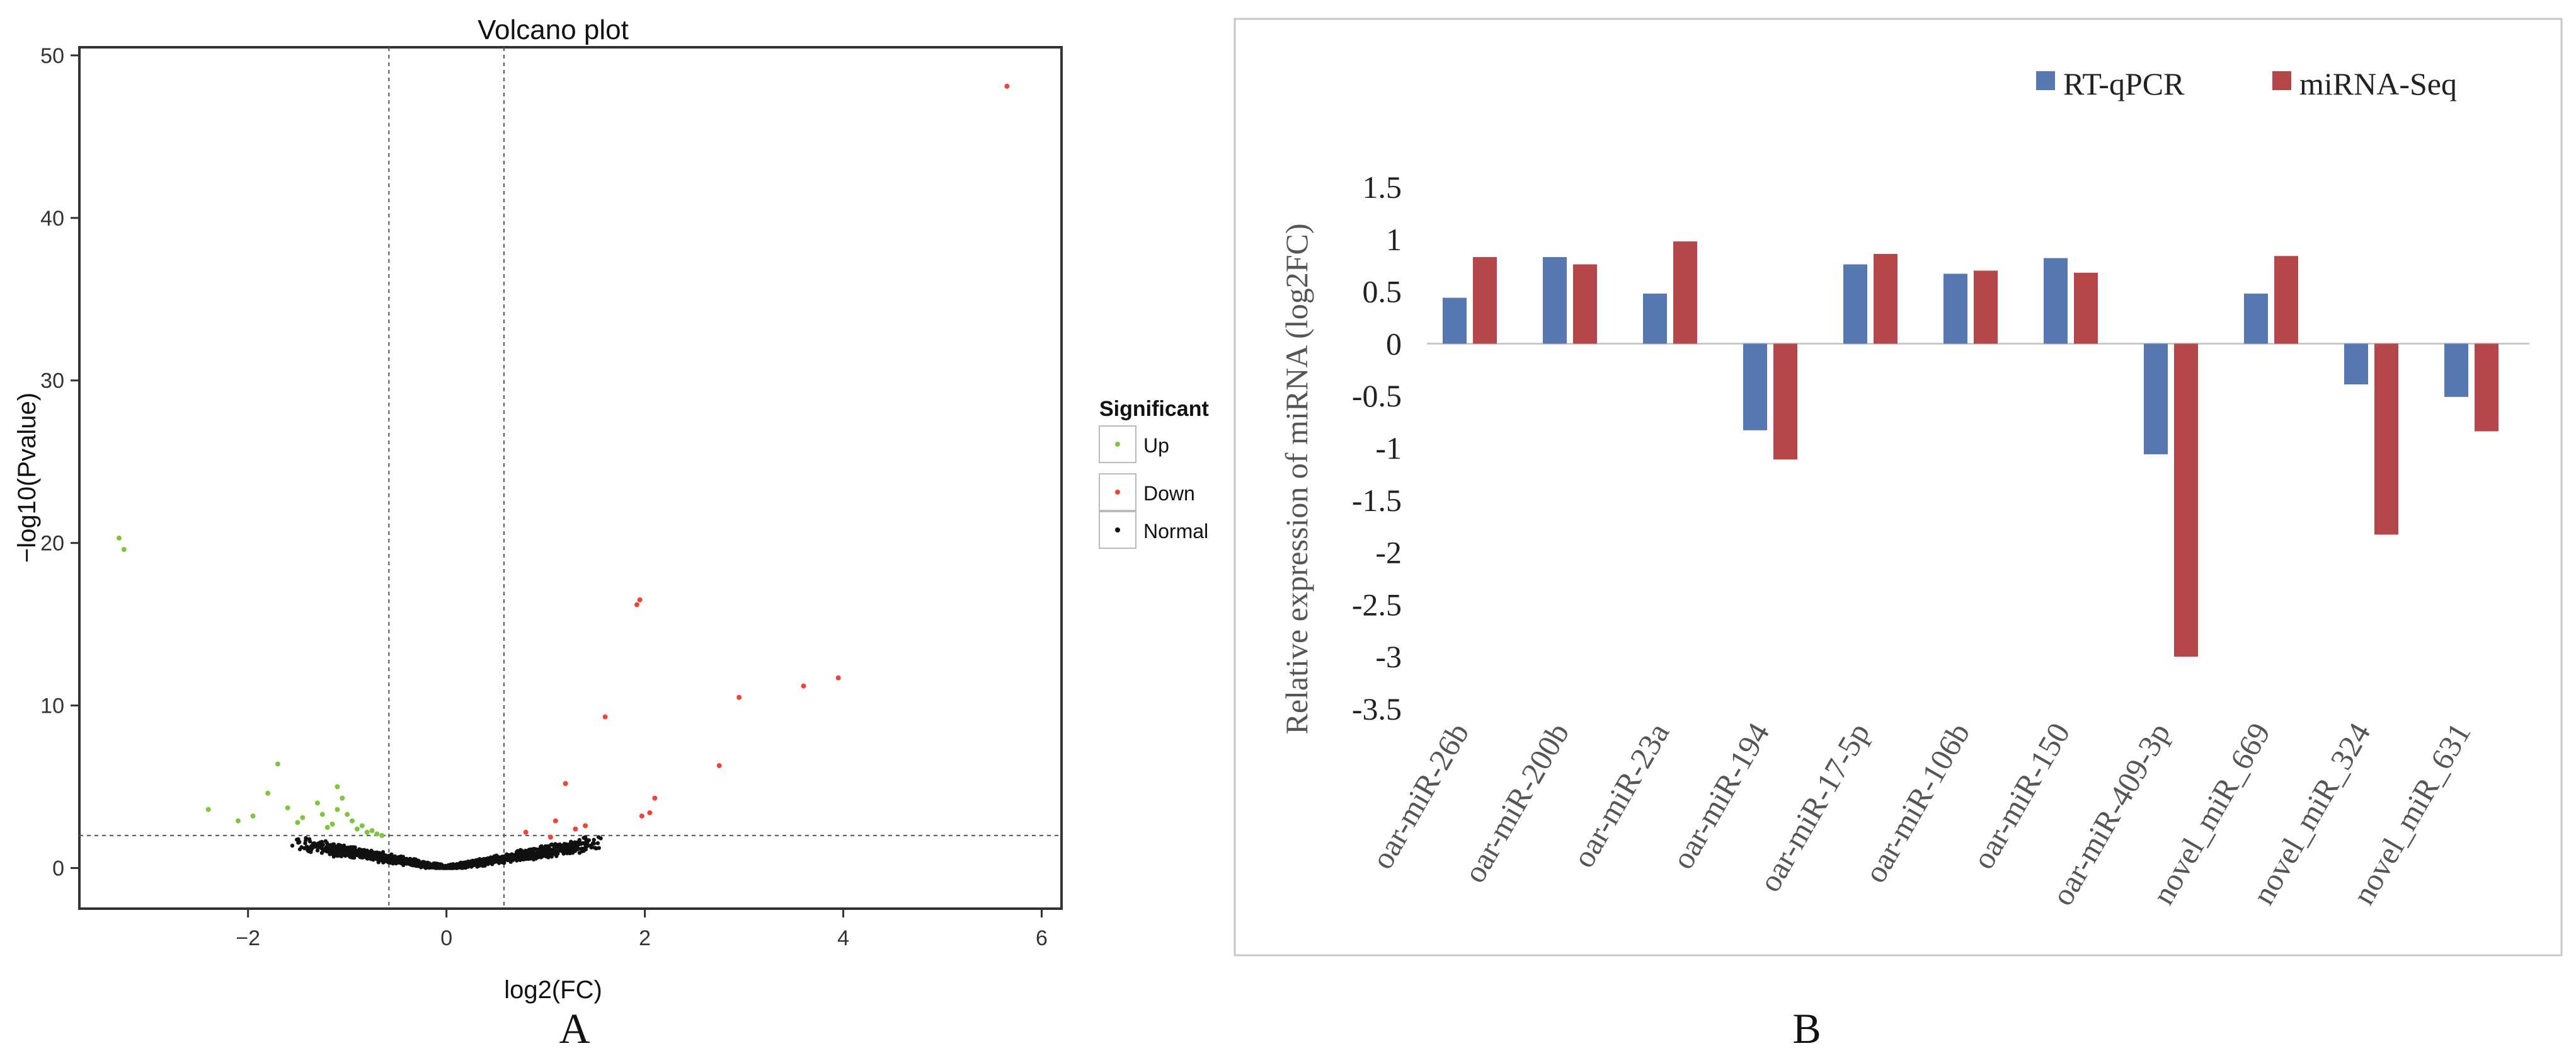  Describe the element at coordinates (1156, 445) in the screenshot. I see `legend-label-up: Up` at that location.